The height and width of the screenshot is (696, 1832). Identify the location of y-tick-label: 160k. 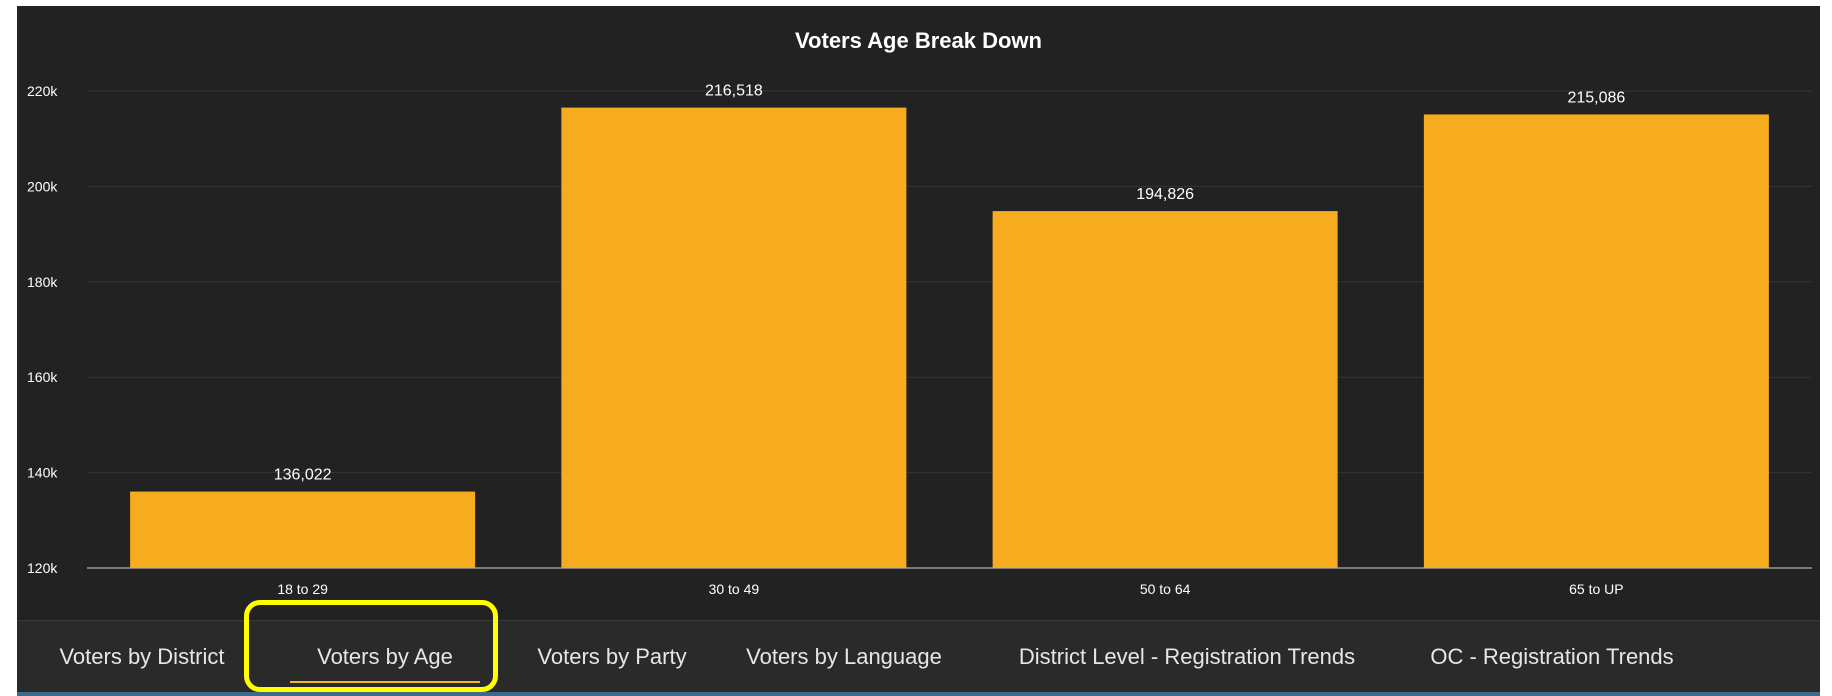
(42, 377).